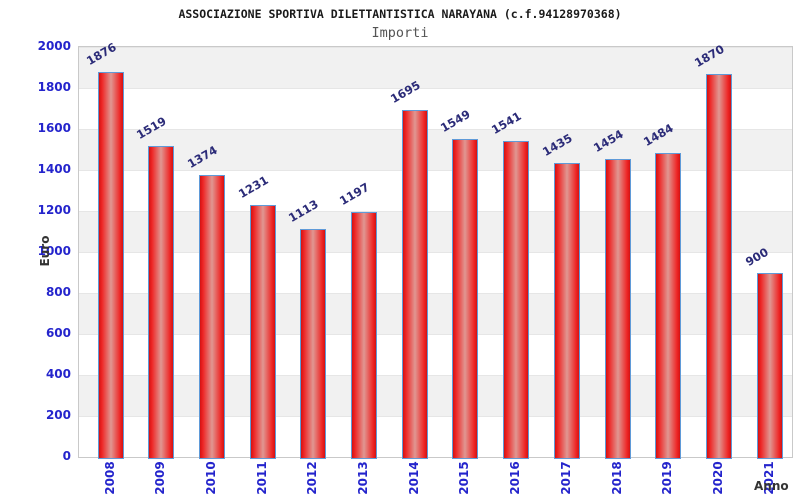 Image resolution: width=800 pixels, height=500 pixels. Describe the element at coordinates (54, 87) in the screenshot. I see `y-tick-label: 1800` at that location.